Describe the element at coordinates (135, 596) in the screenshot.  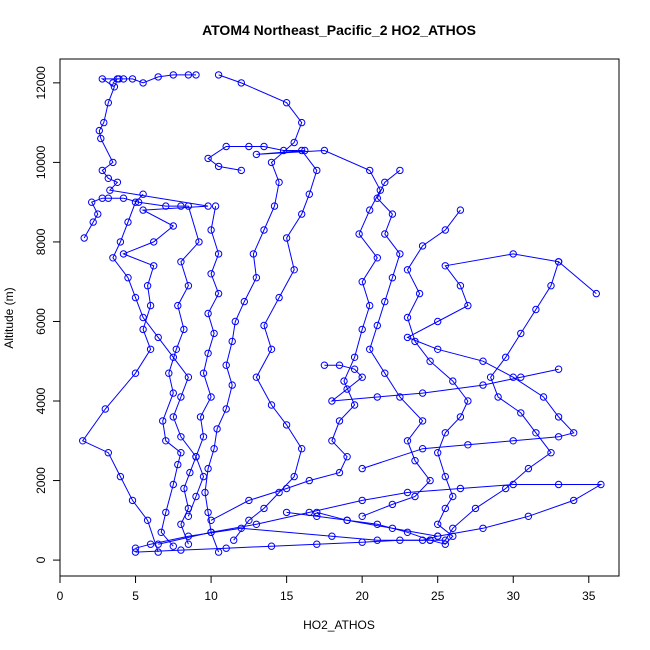
I see `x-tick-label: 5` at that location.